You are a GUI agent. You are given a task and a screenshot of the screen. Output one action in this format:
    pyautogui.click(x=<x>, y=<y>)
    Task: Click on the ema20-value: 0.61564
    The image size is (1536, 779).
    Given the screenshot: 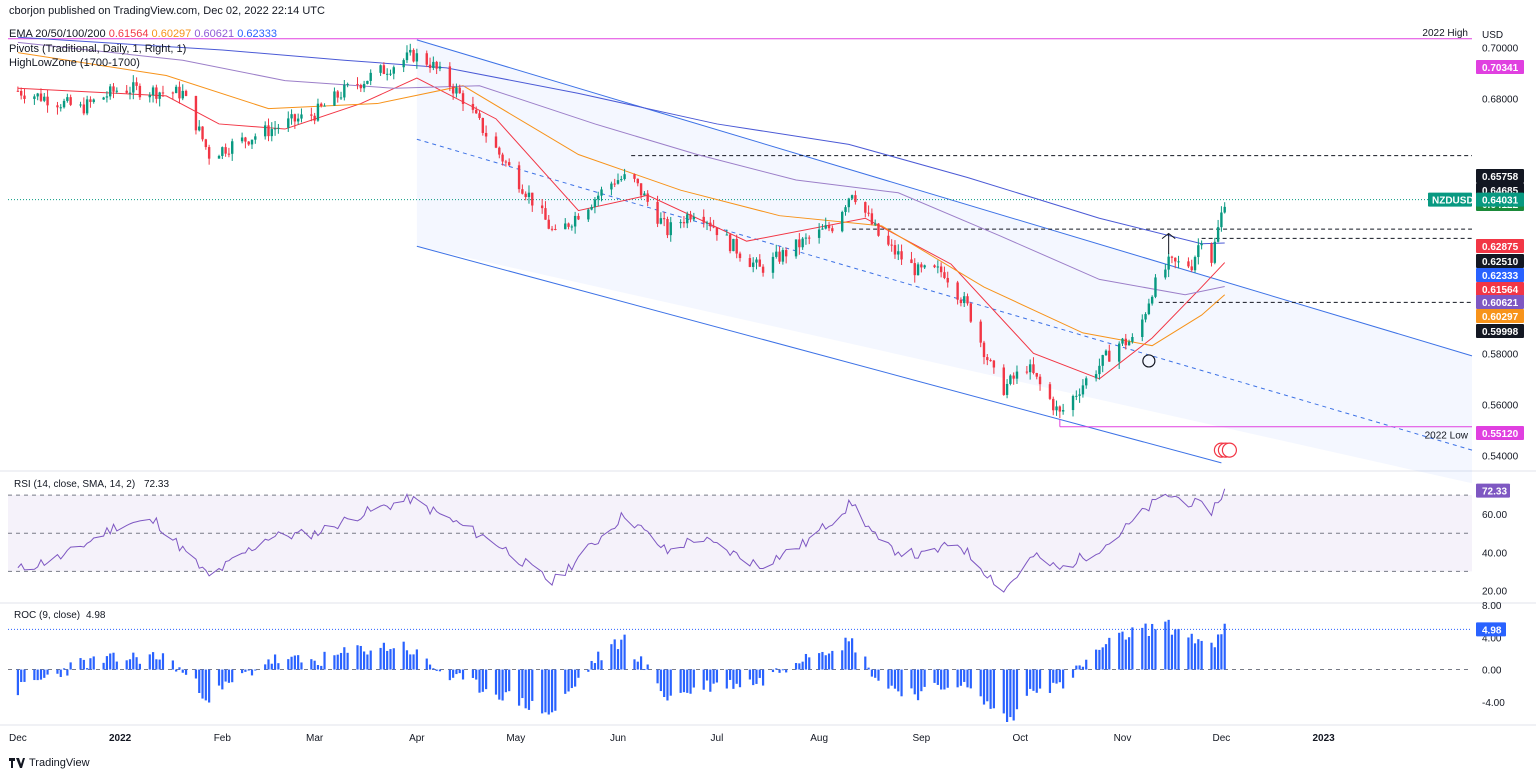 What is the action you would take?
    pyautogui.click(x=128, y=34)
    